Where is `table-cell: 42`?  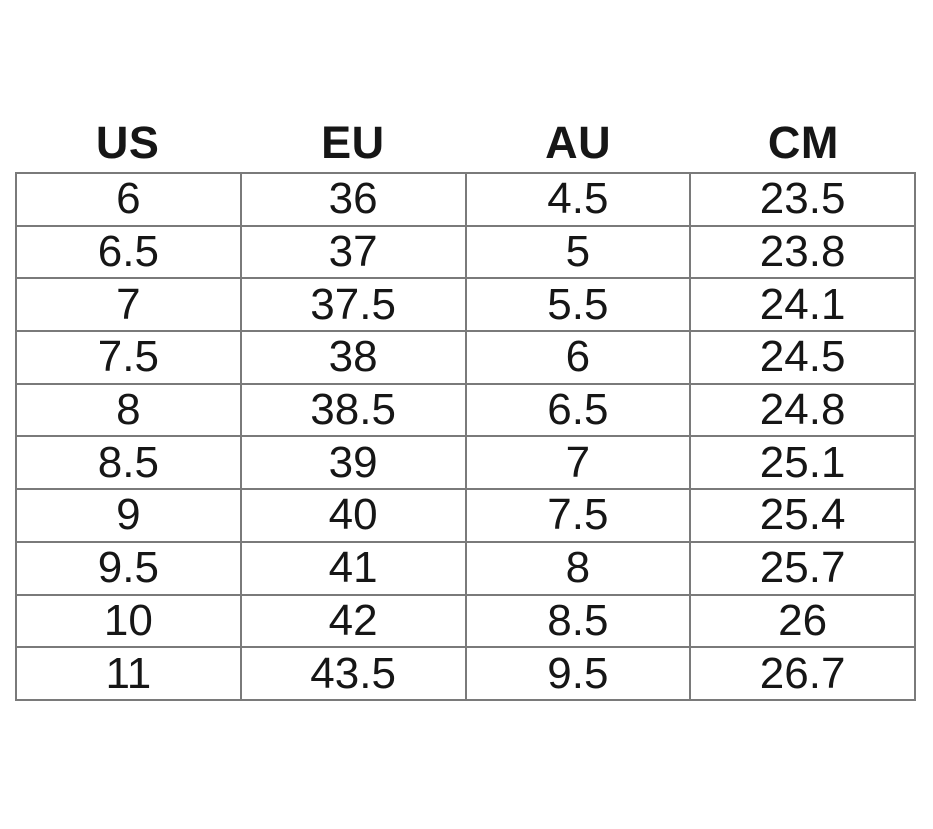 table-cell: 42 is located at coordinates (353, 621).